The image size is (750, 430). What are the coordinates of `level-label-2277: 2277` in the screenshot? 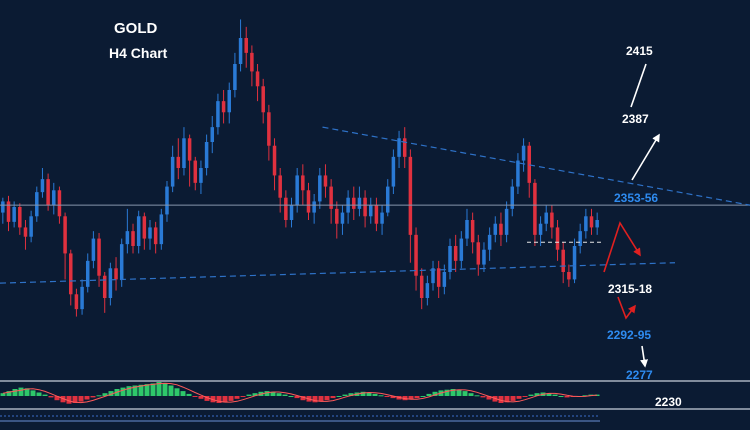 It's located at (639, 375).